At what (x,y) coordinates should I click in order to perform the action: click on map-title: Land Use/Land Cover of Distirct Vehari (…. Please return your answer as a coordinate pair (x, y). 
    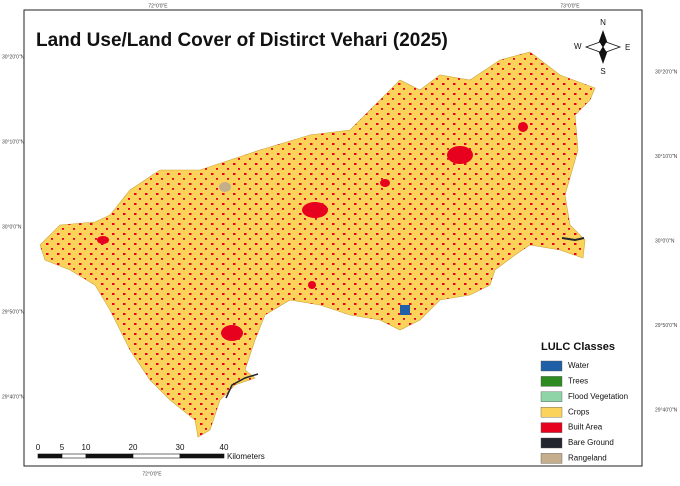
    Looking at the image, I should click on (242, 40).